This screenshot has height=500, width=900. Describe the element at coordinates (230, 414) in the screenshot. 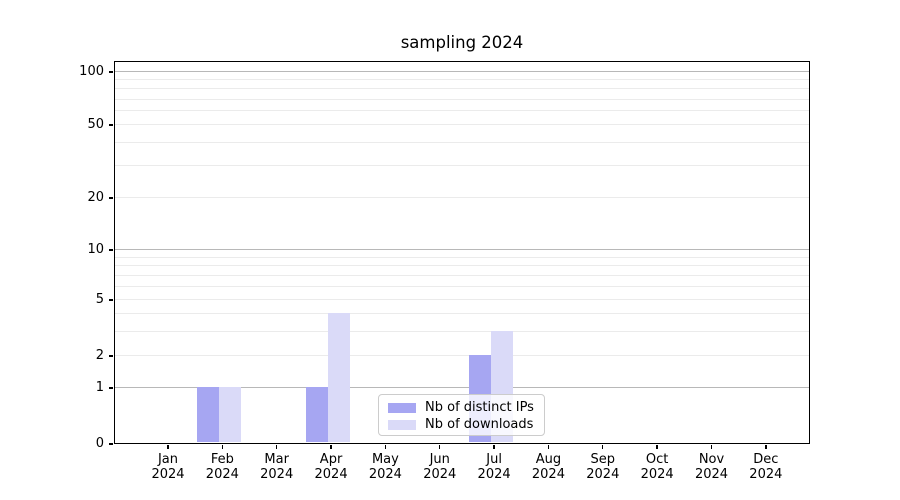

I see `bar-nb-of-downloads-feb` at that location.